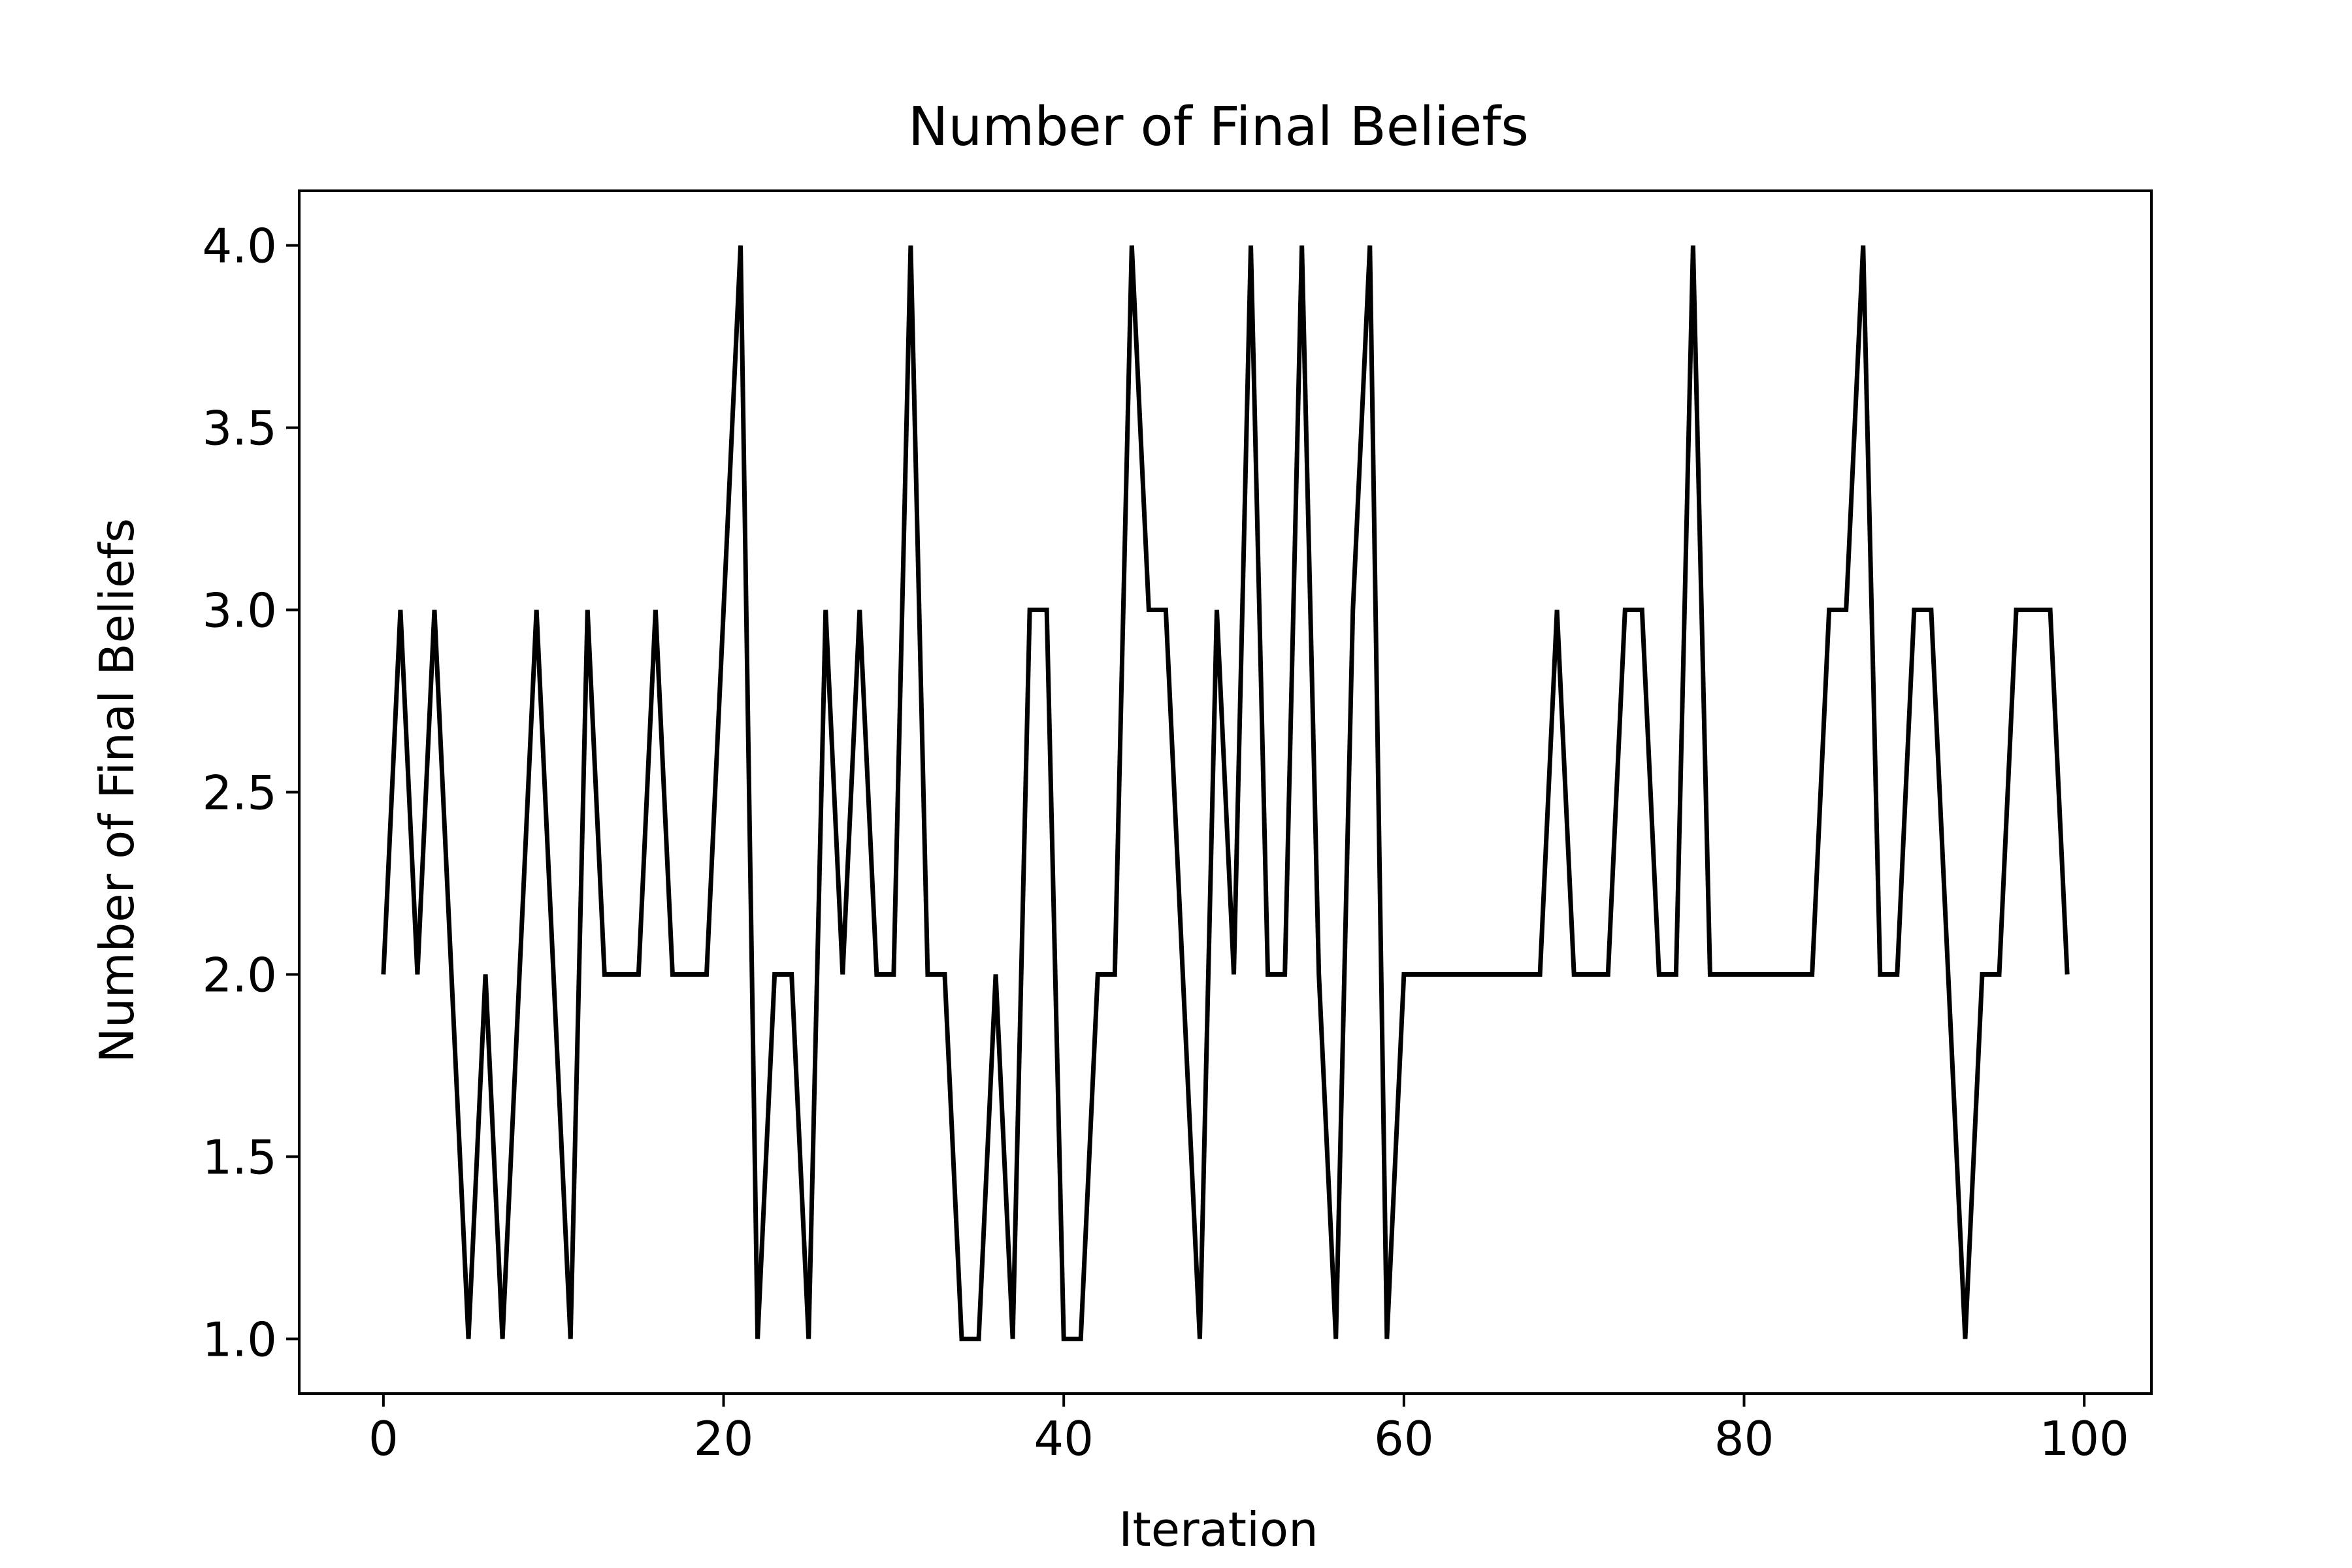 This screenshot has height=1568, width=2352. I want to click on y-tick-label: 1.0, so click(239, 1339).